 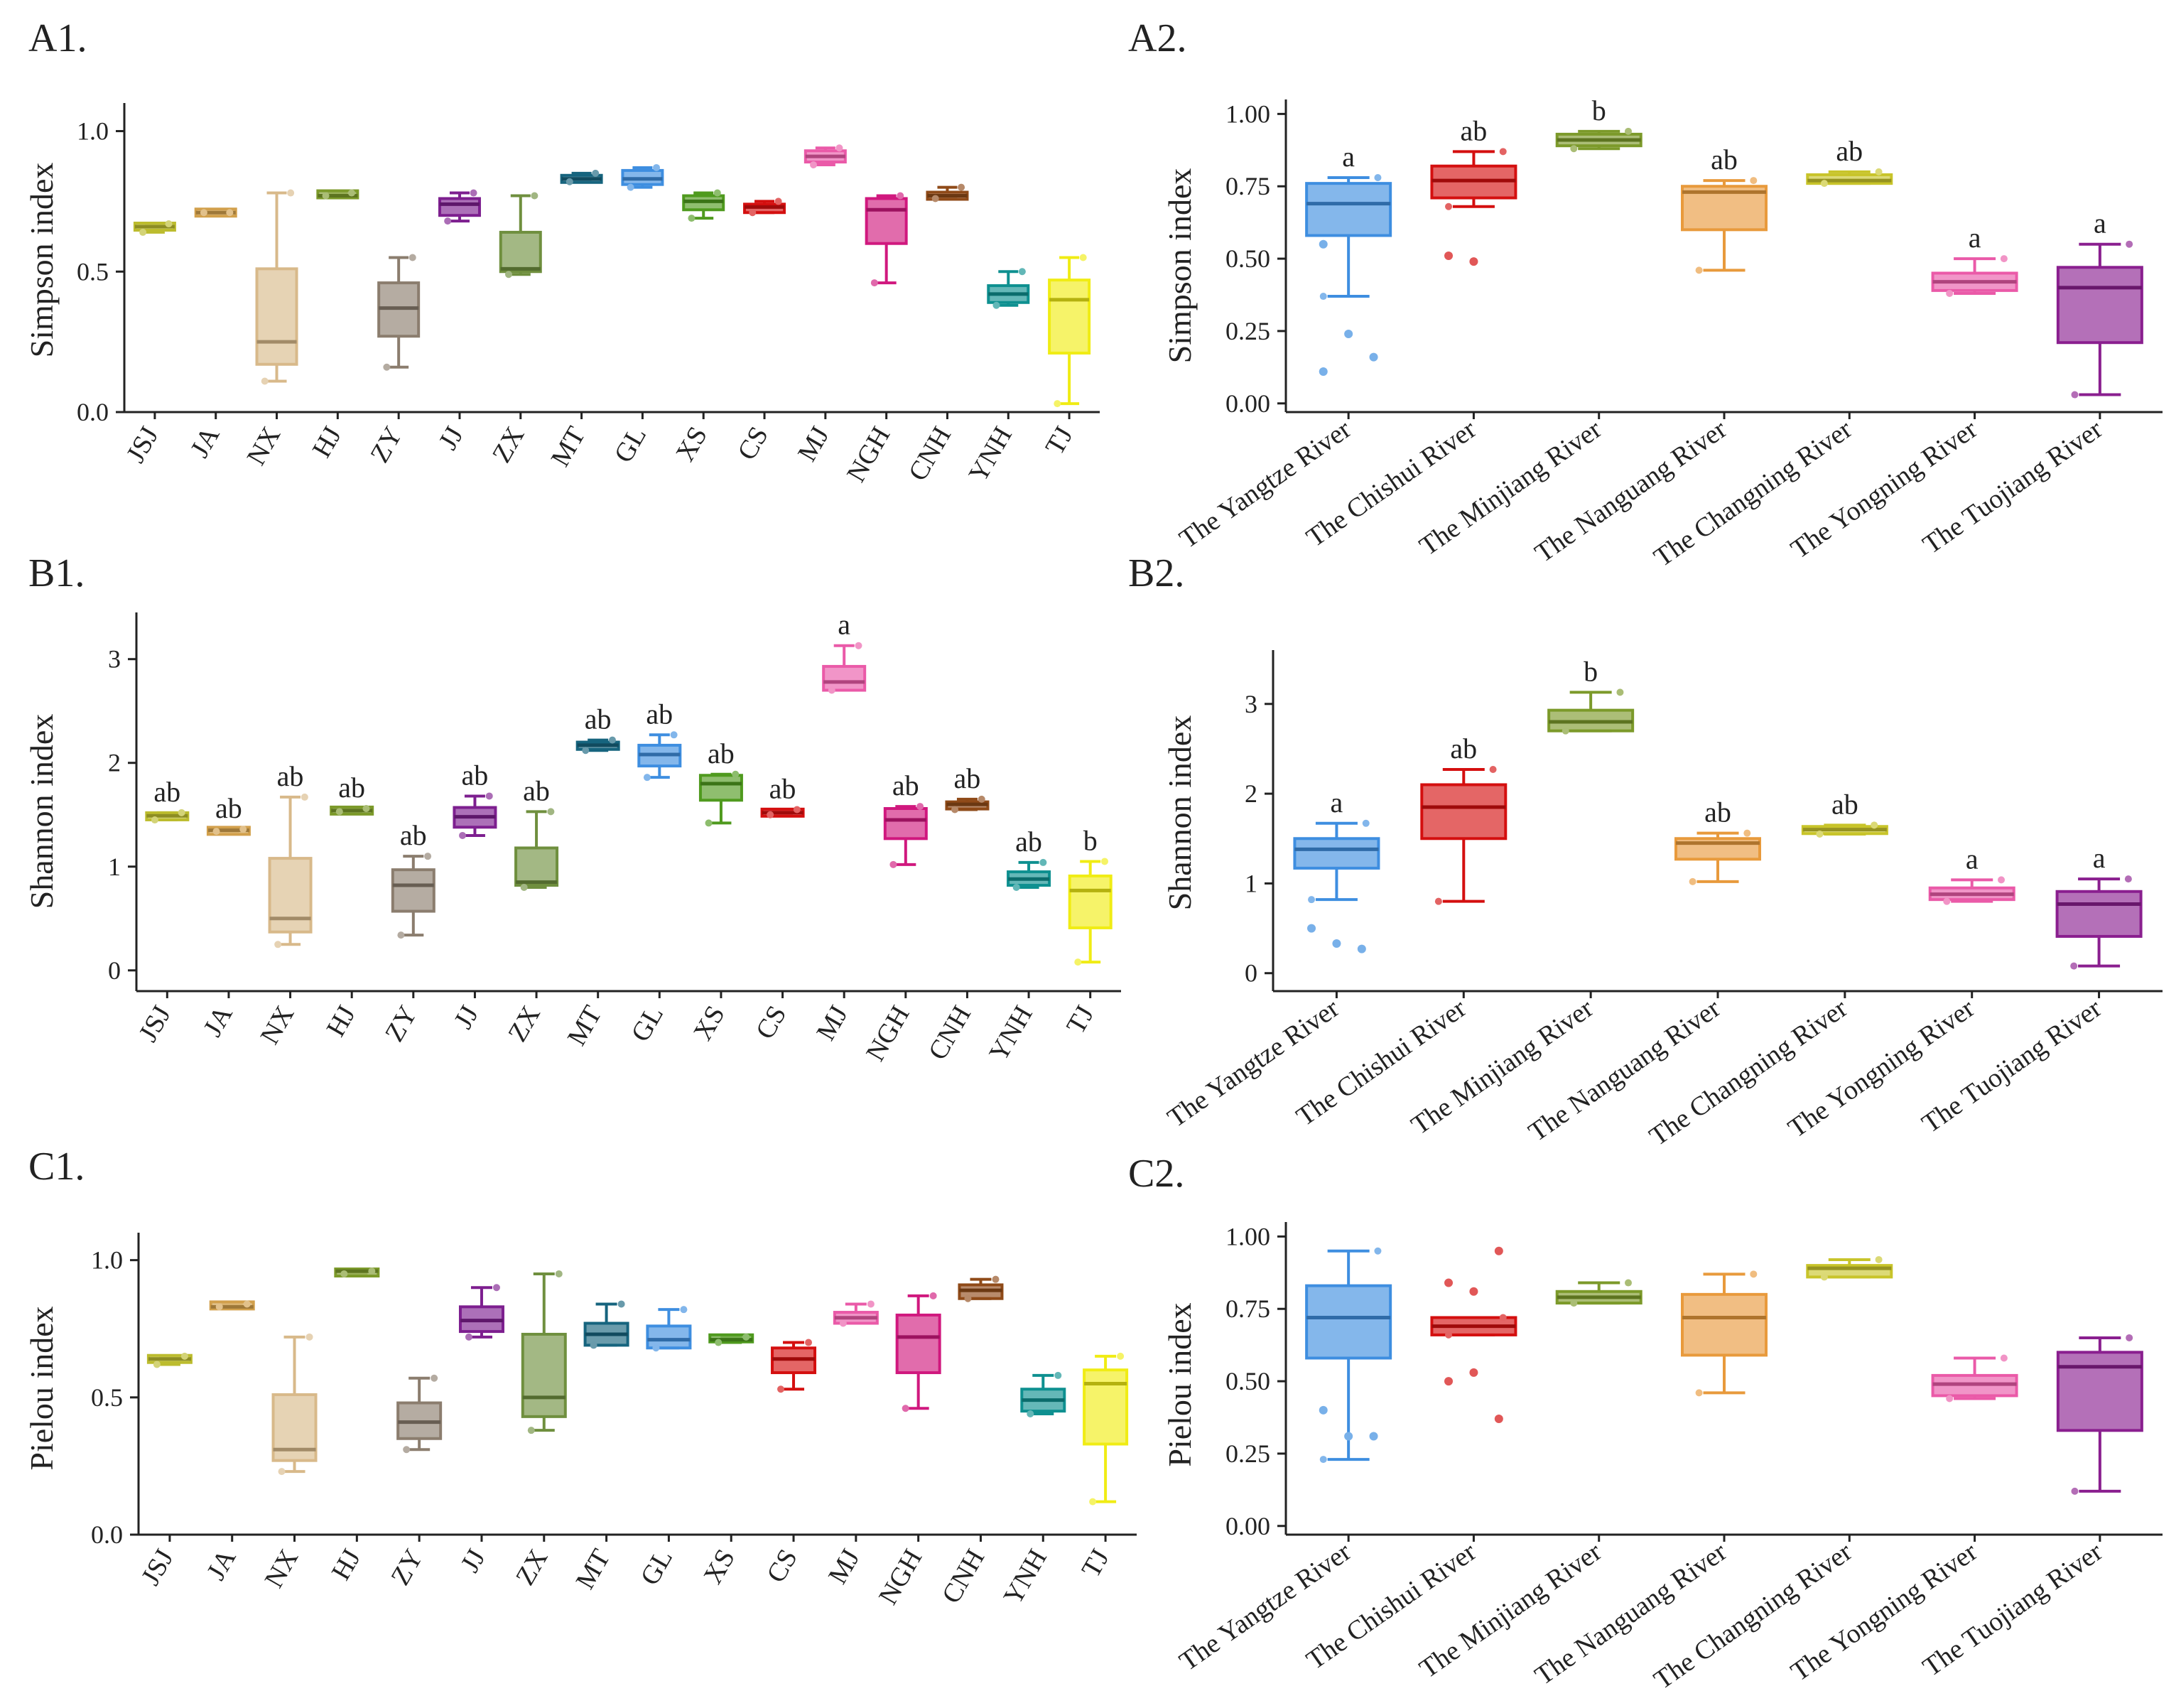 What do you see at coordinates (1156, 573) in the screenshot?
I see `panel-label: B2.` at bounding box center [1156, 573].